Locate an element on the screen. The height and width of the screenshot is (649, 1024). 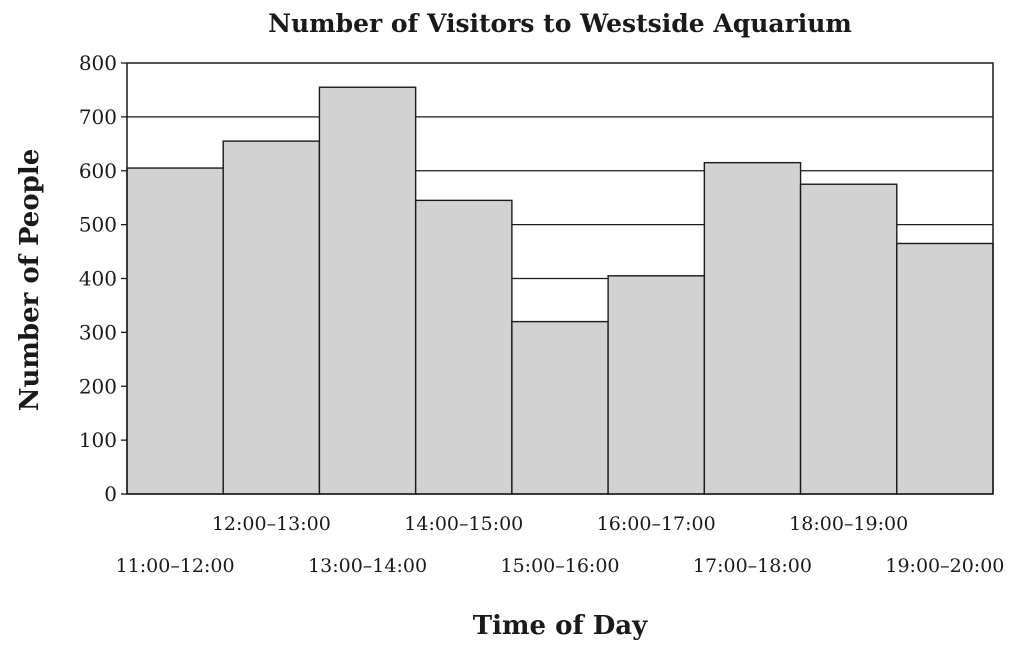
y-axis-ticks: 0 100 200 300 400 500 600 700 800 is located at coordinates (103, 278).